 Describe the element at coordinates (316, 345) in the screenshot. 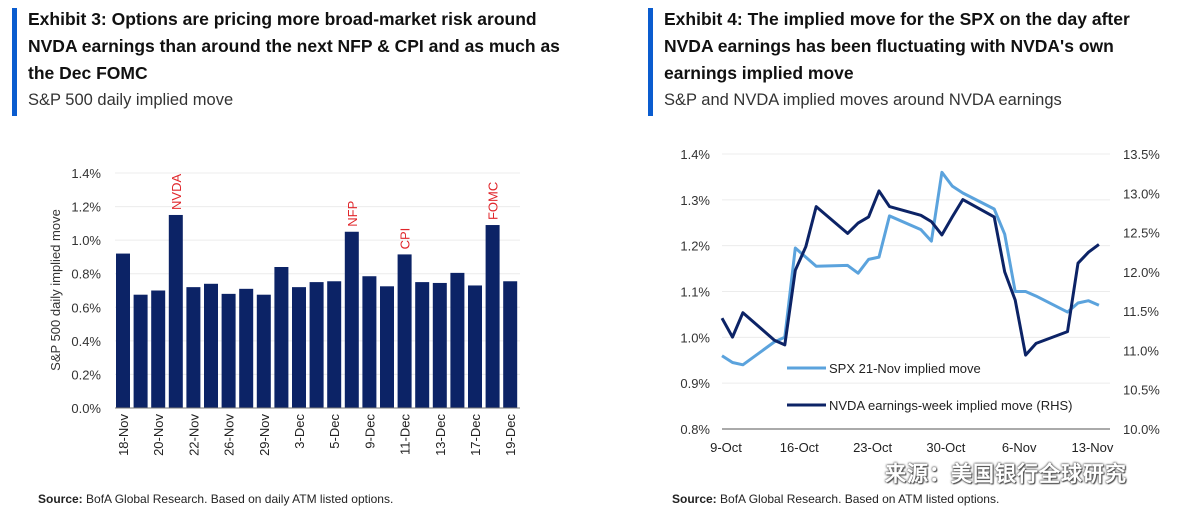

I see `bar-4-Dec` at that location.